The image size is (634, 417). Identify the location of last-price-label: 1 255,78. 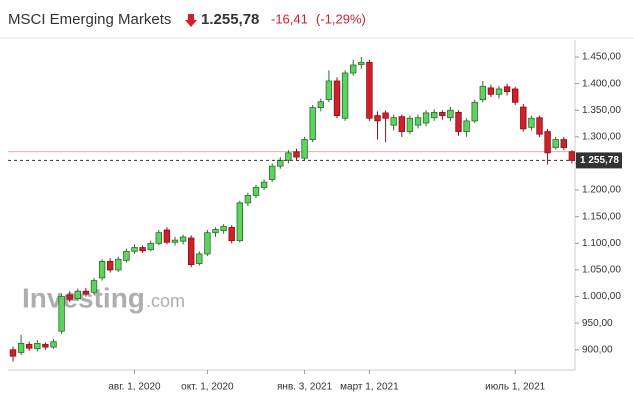
(599, 160).